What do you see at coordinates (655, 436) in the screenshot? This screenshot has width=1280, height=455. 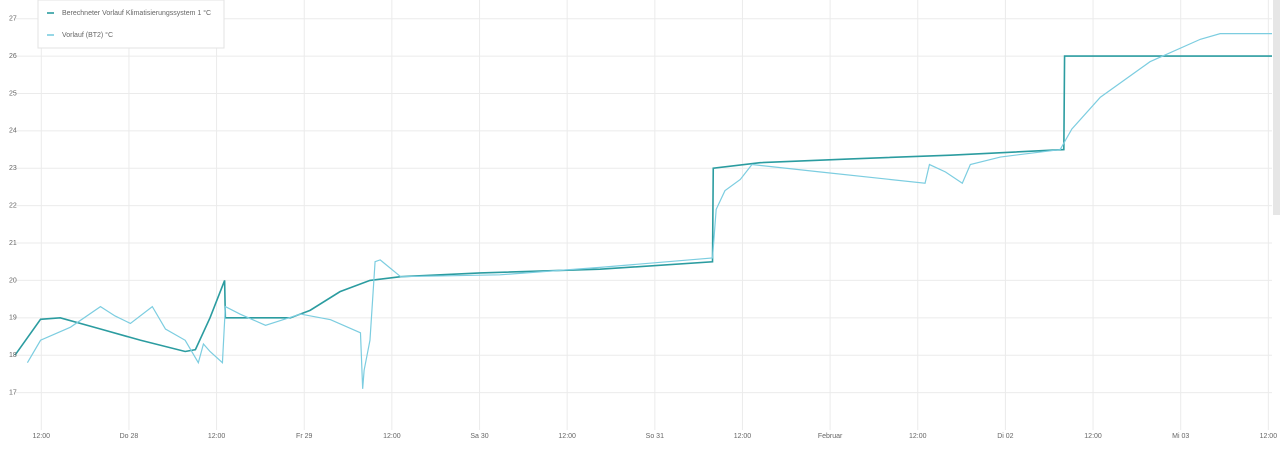 I see `x-tick-label: So 31` at bounding box center [655, 436].